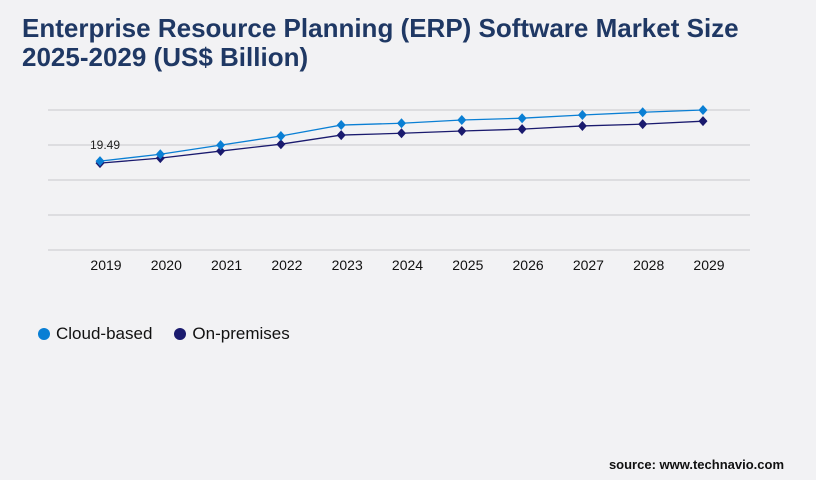 Image resolution: width=816 pixels, height=480 pixels. What do you see at coordinates (648, 265) in the screenshot?
I see `x-tick-label: 2028` at bounding box center [648, 265].